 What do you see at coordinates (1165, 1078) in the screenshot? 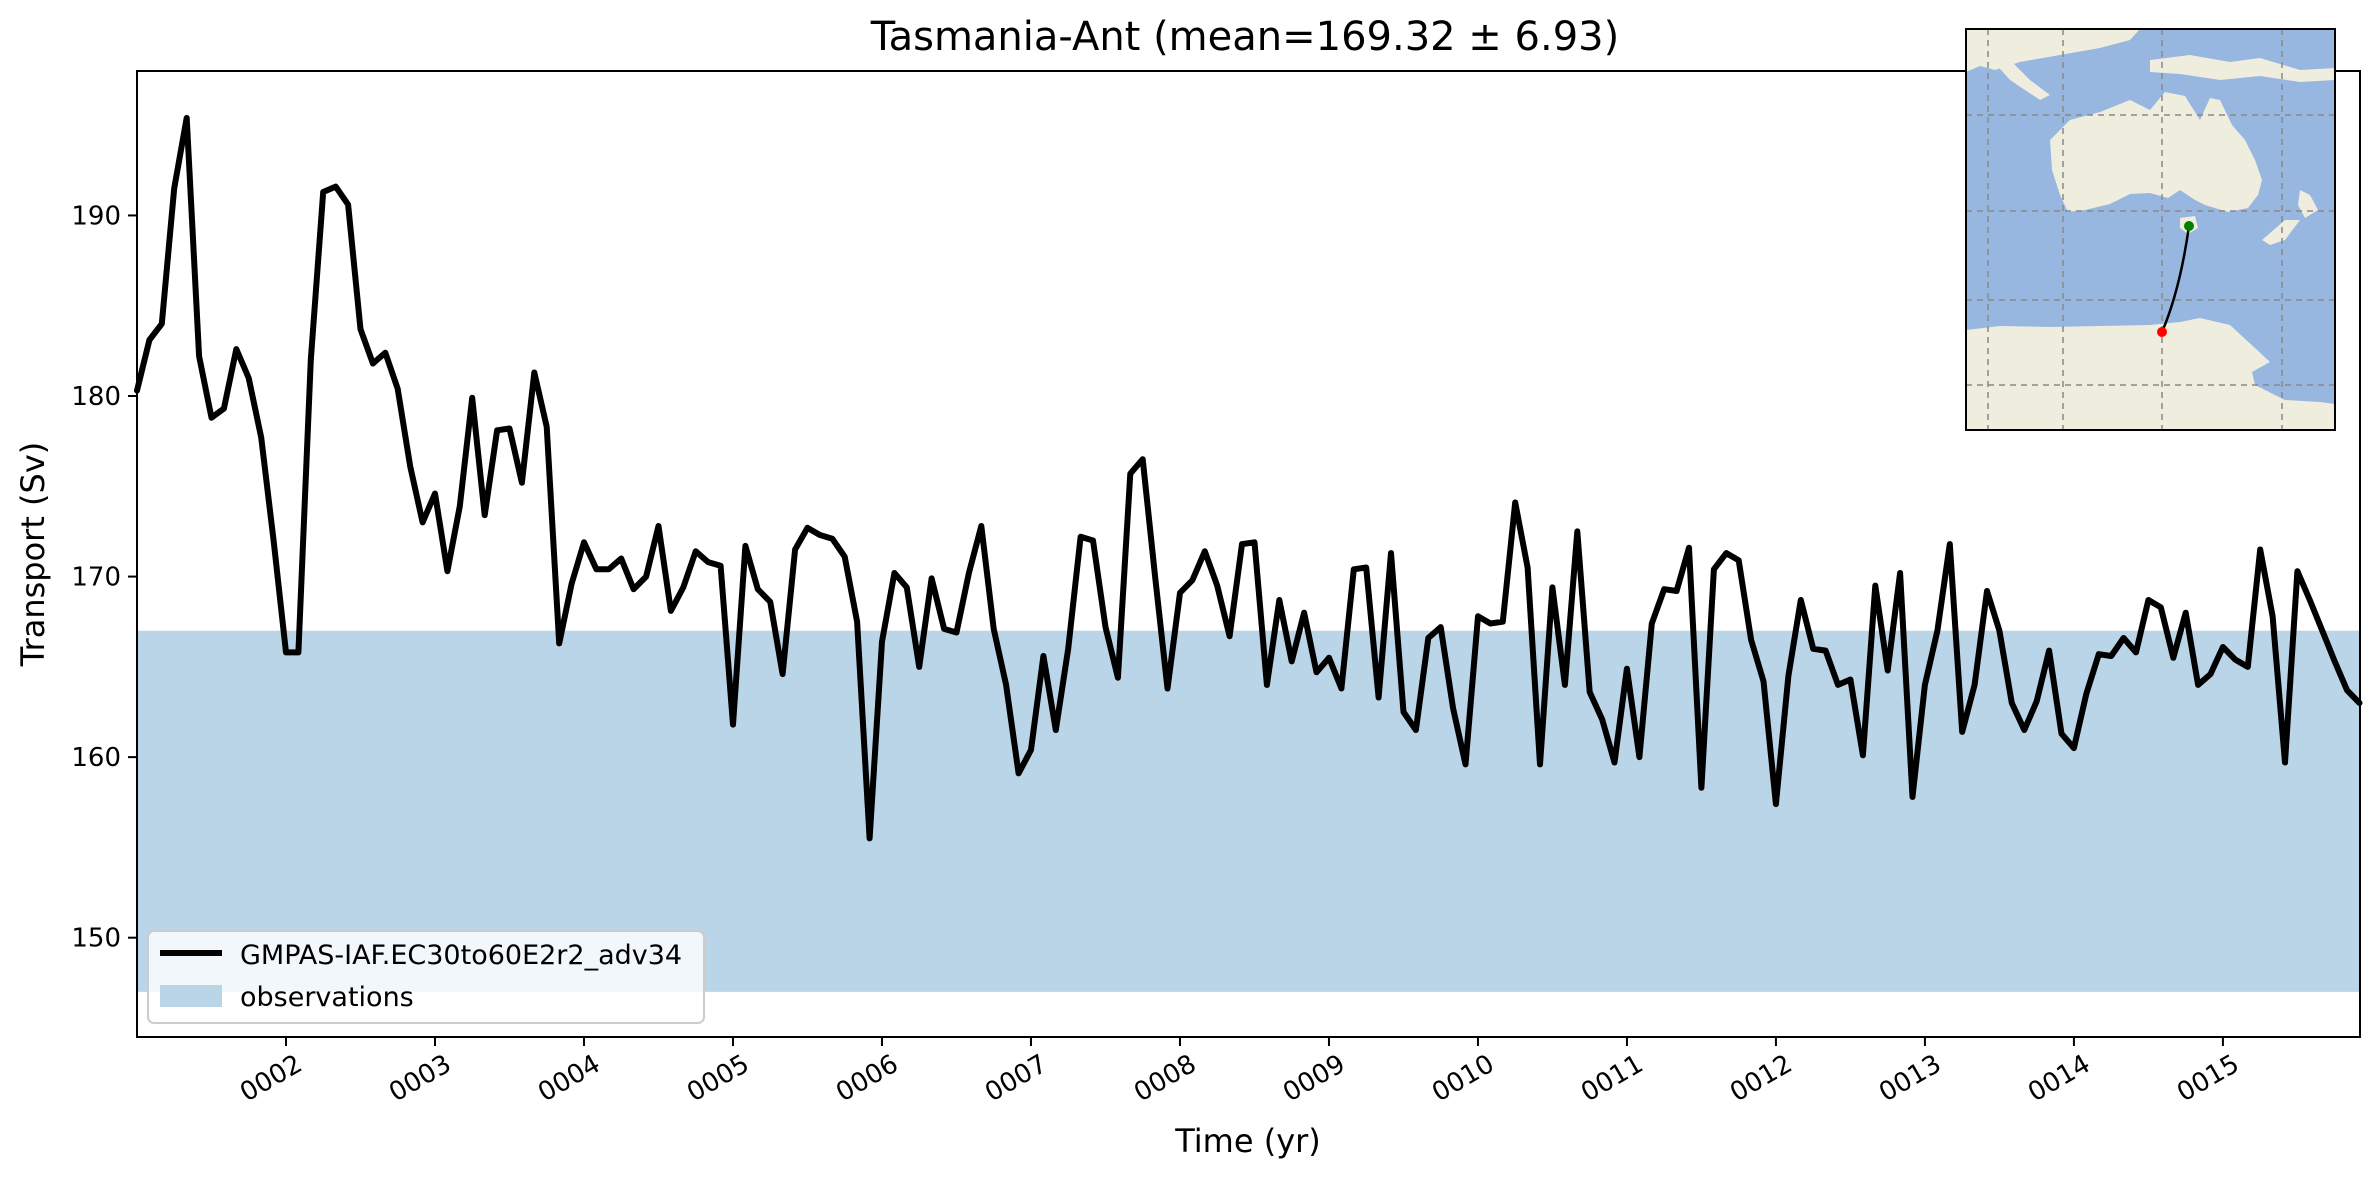
I see `x-tick-label: 0008` at bounding box center [1165, 1078].